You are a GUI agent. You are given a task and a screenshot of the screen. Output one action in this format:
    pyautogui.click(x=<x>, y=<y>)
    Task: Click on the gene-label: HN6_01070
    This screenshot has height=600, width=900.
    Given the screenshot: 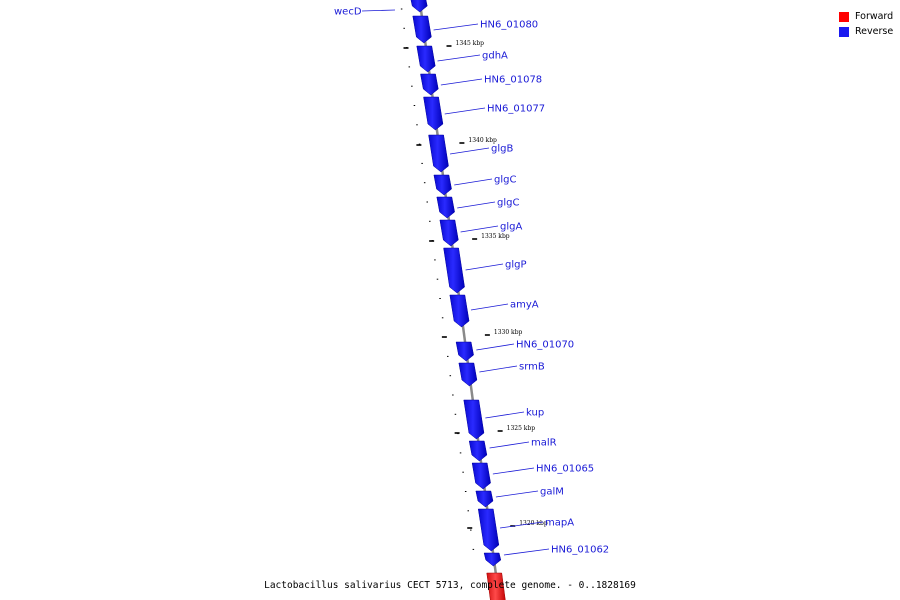 What is the action you would take?
    pyautogui.click(x=545, y=345)
    